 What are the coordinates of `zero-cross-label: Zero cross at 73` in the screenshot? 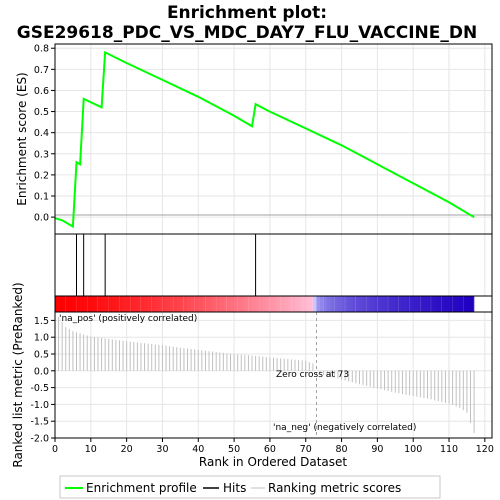 It's located at (312, 375).